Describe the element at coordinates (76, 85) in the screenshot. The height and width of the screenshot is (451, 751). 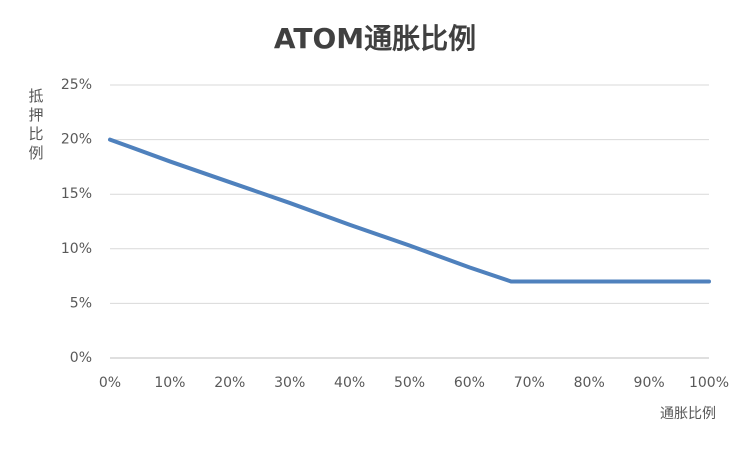
I see `y-tick-label: 25%` at that location.